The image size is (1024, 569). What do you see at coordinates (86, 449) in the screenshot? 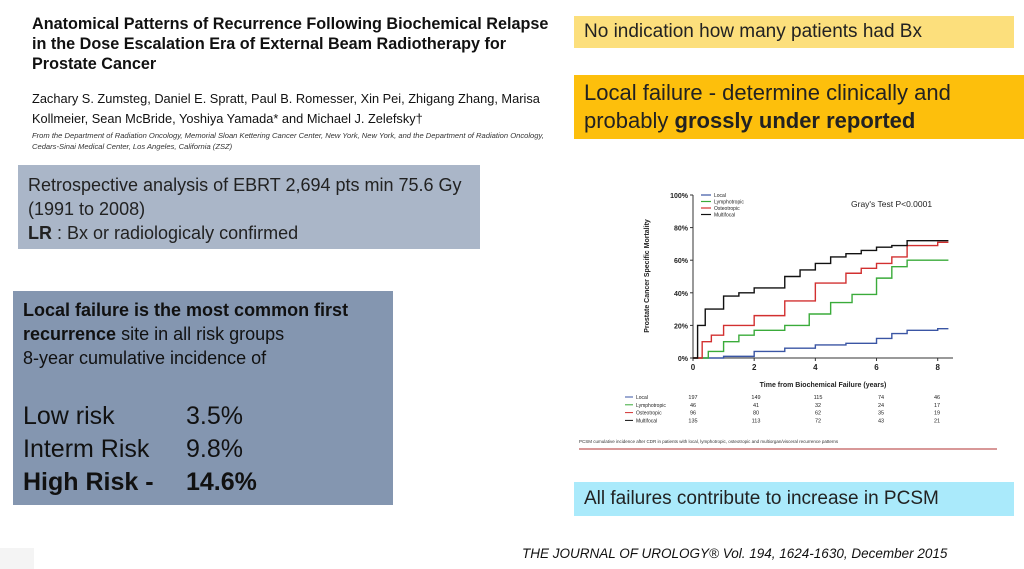
I see `risk-label: Interm Risk` at bounding box center [86, 449].